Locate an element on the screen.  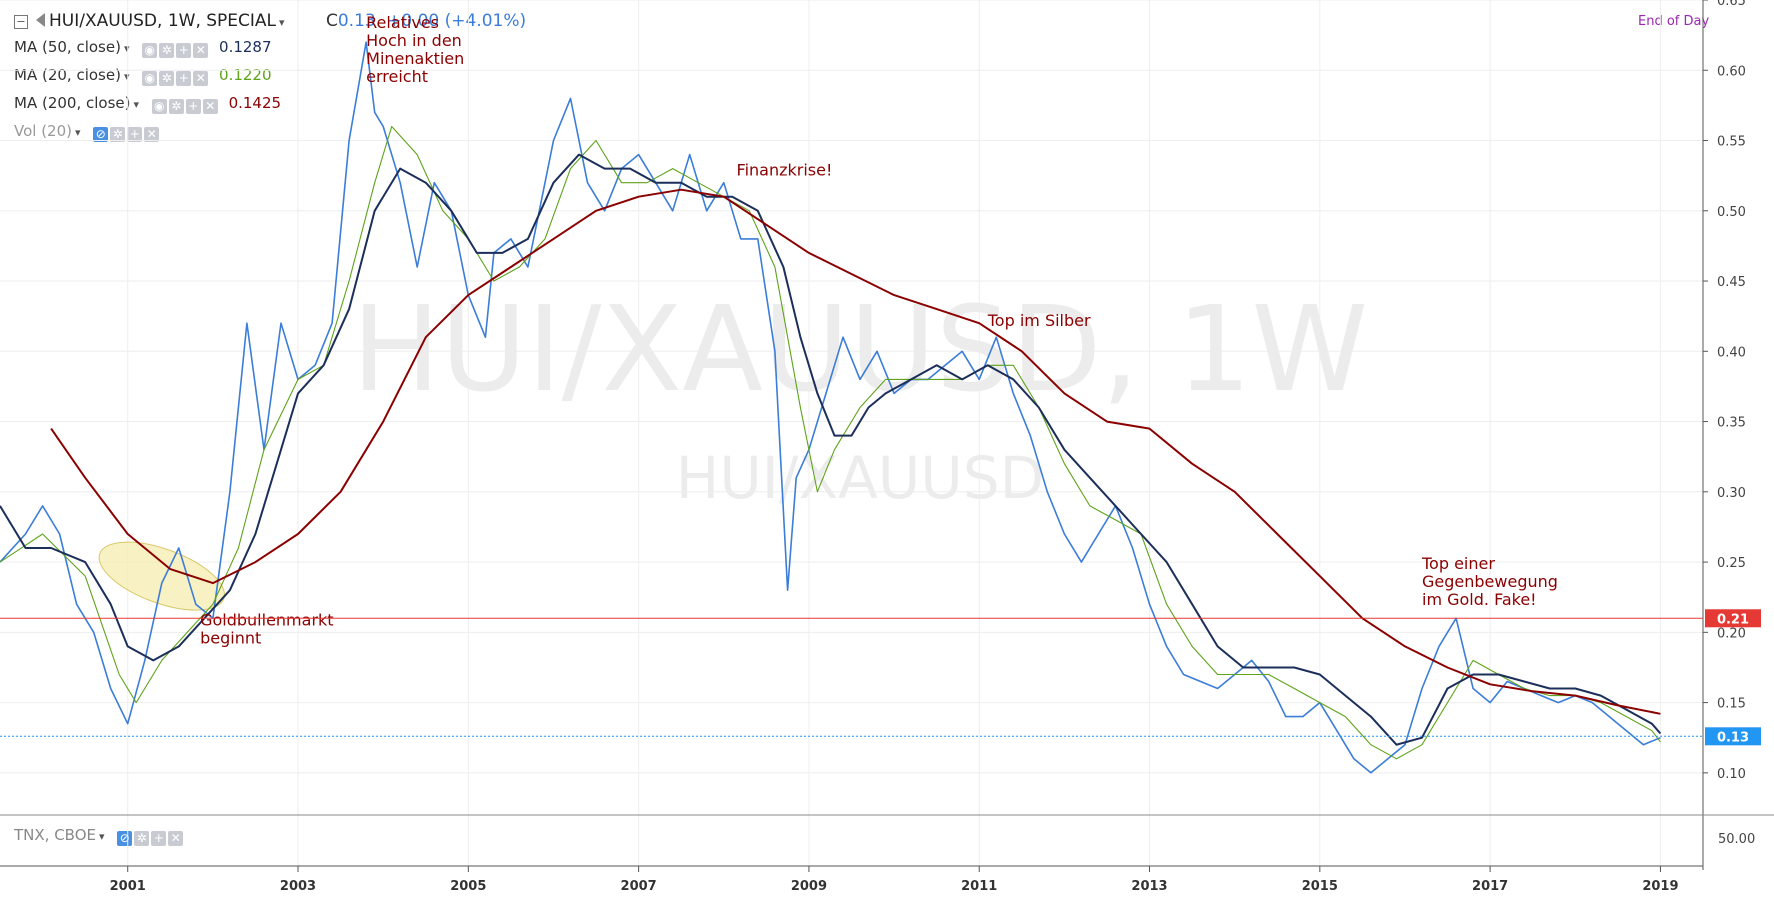
lower-pane-legend: TNX, CBOE ▾ ⊘ ✲ + ✕ is located at coordinates (99, 836).